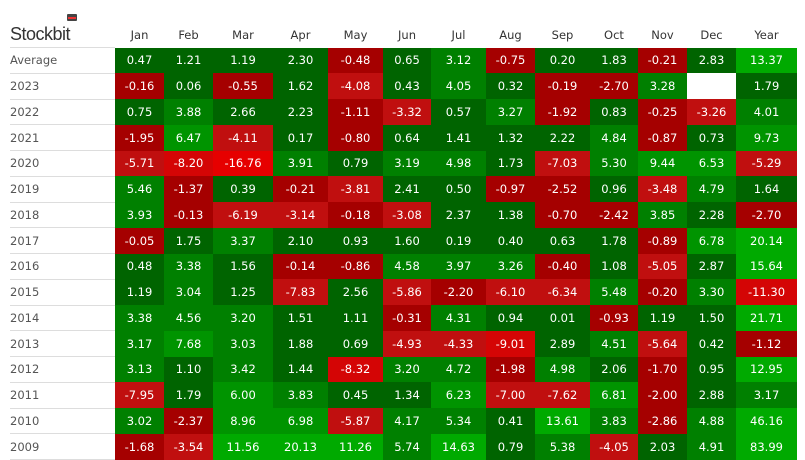 The width and height of the screenshot is (805, 460). I want to click on row-label: 2016, so click(62, 266).